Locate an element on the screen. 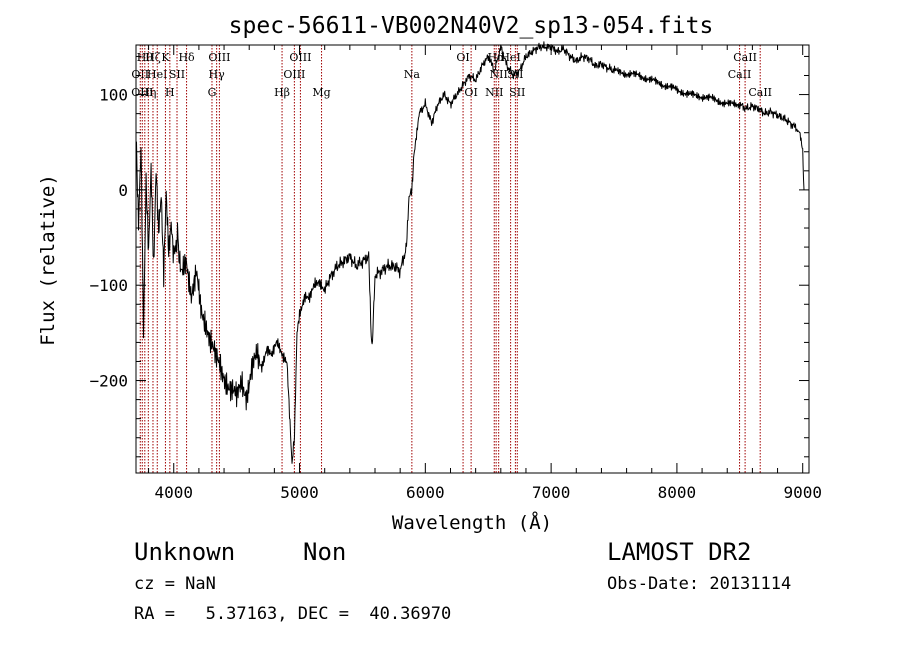 The image size is (900, 649). line-marker-label: Hη is located at coordinates (148, 92).